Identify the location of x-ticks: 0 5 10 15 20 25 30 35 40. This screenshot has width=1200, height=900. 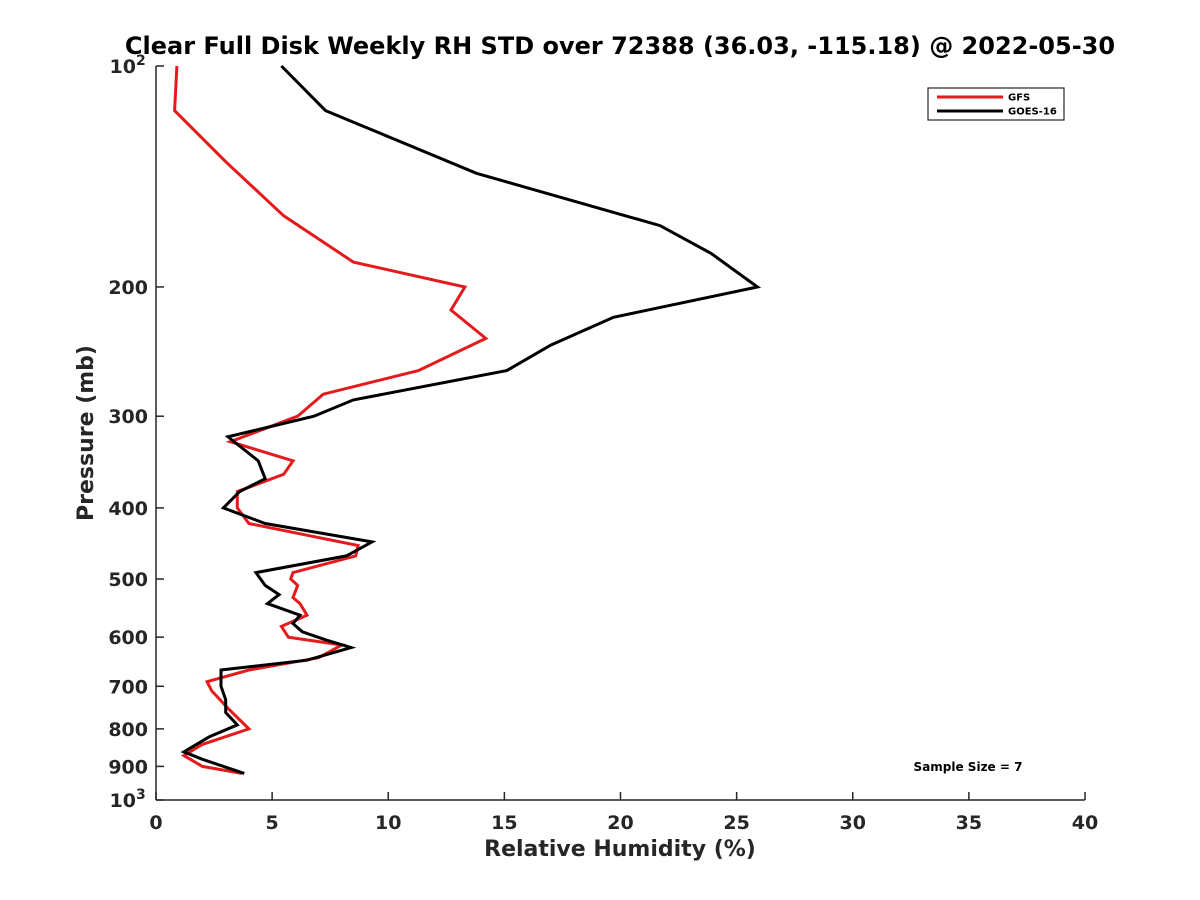
(623, 813).